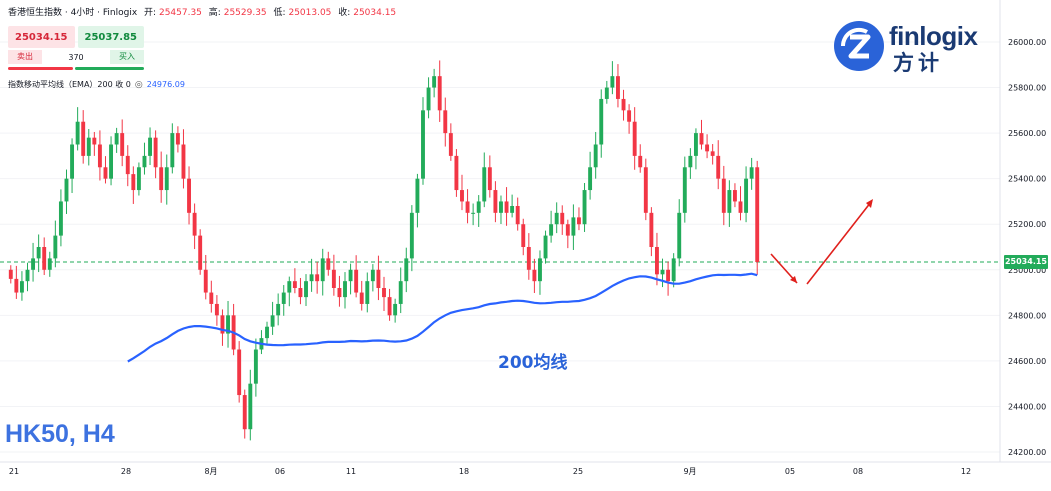 Image resolution: width=1051 pixels, height=491 pixels. What do you see at coordinates (689, 471) in the screenshot?
I see `x-tick-label: 9月` at bounding box center [689, 471].